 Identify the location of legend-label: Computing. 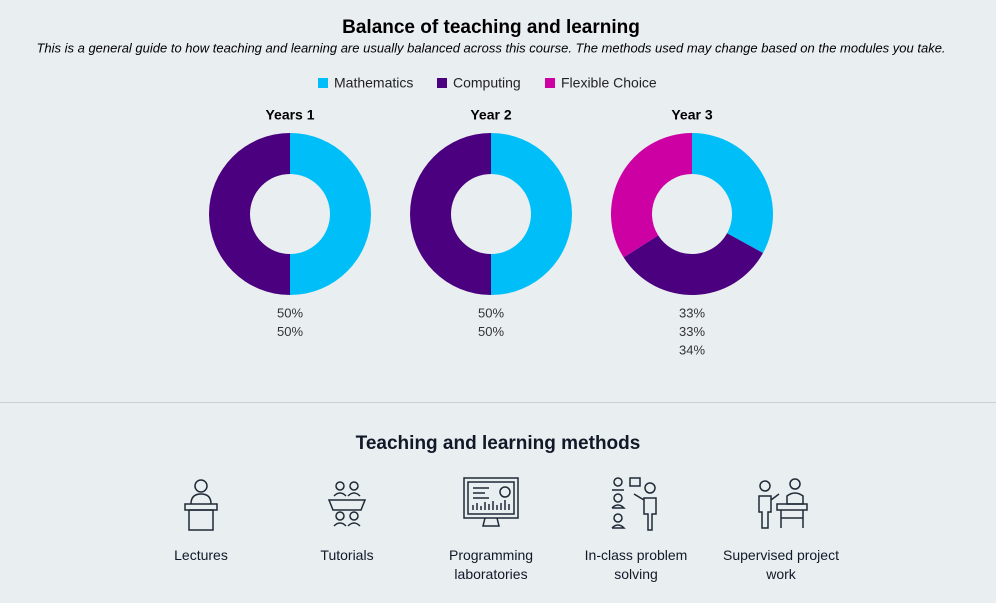
(487, 83).